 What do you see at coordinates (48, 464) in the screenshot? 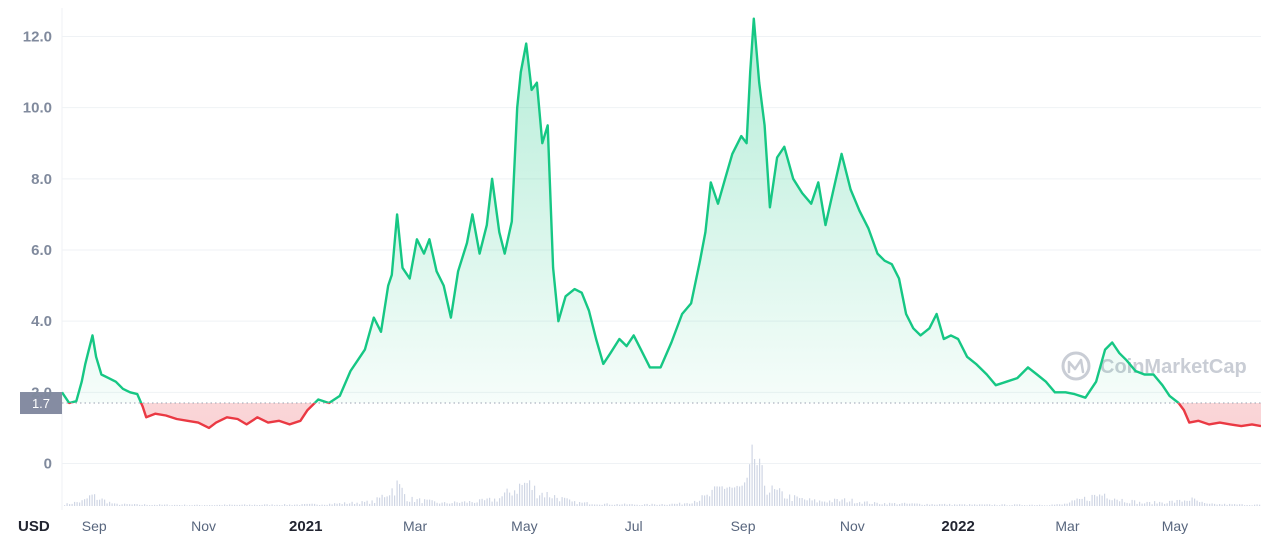
I see `y-tick-label: 0` at bounding box center [48, 464].